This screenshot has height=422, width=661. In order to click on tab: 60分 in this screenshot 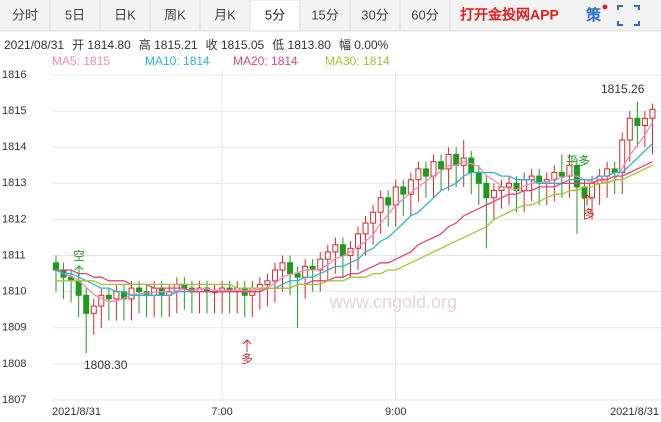, I will do `click(424, 14)`.